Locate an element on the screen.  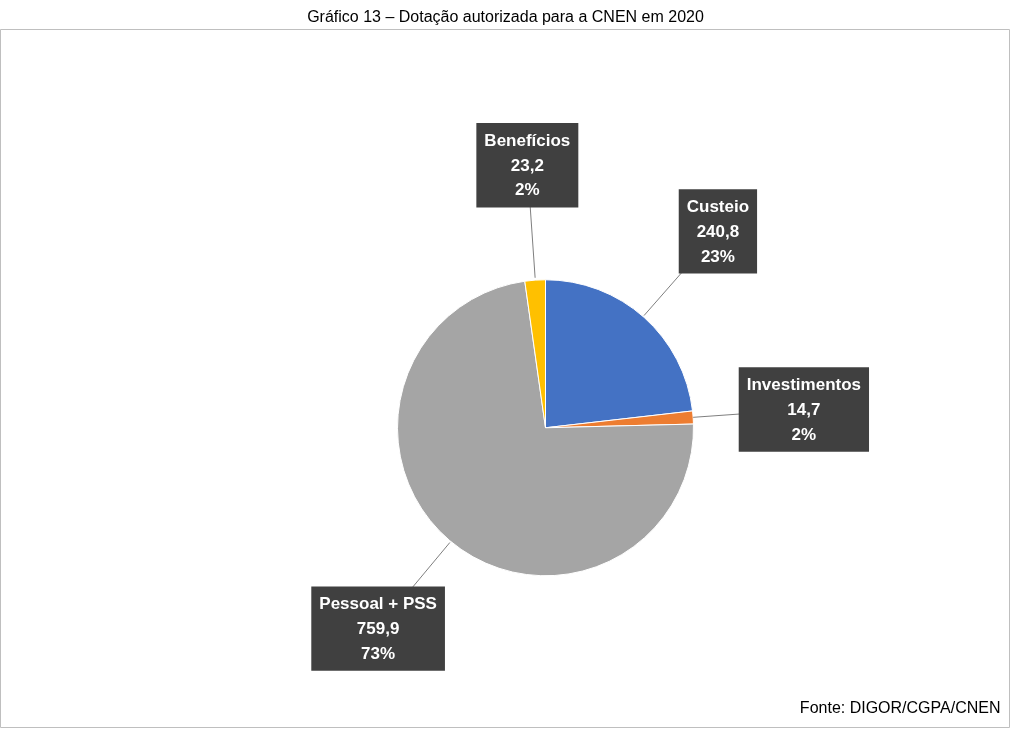
data-label: 240,8 23% is located at coordinates (718, 243).